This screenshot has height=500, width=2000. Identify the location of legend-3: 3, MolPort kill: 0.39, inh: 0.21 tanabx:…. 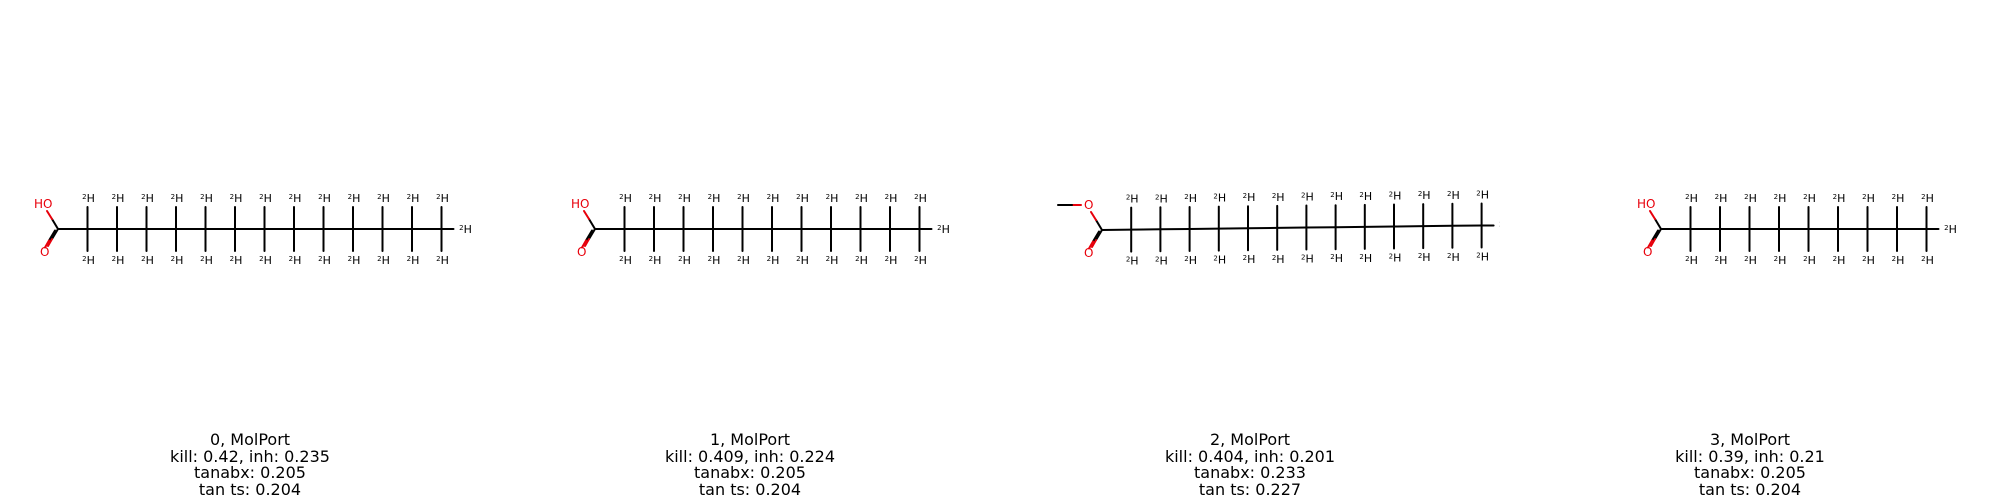
(1750, 464).